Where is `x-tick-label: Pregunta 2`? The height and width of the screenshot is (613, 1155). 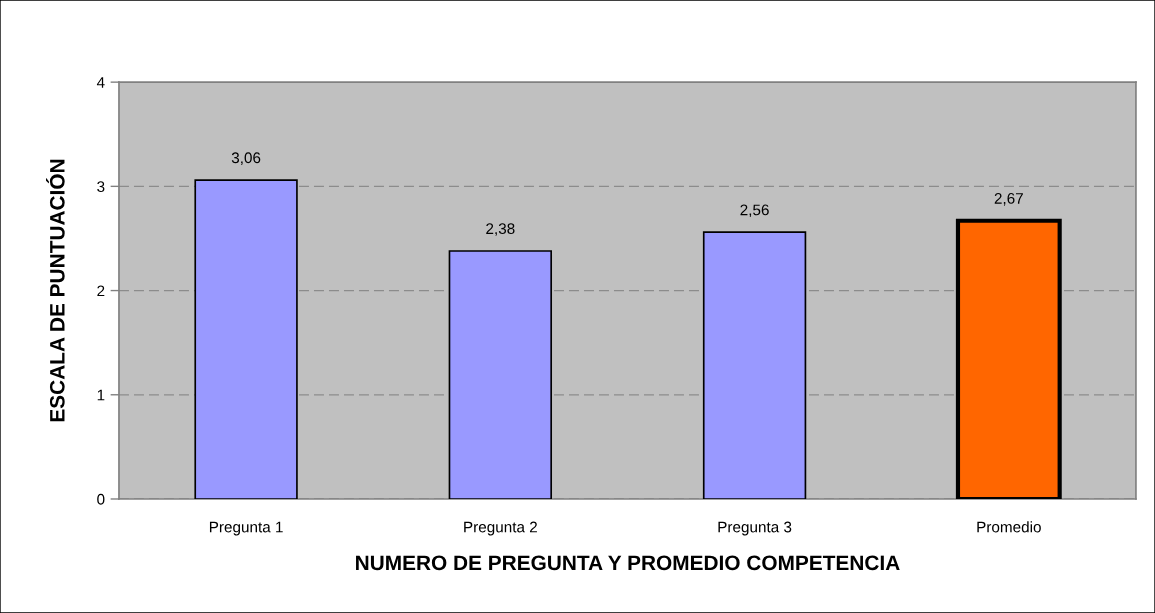 x-tick-label: Pregunta 2 is located at coordinates (500, 528).